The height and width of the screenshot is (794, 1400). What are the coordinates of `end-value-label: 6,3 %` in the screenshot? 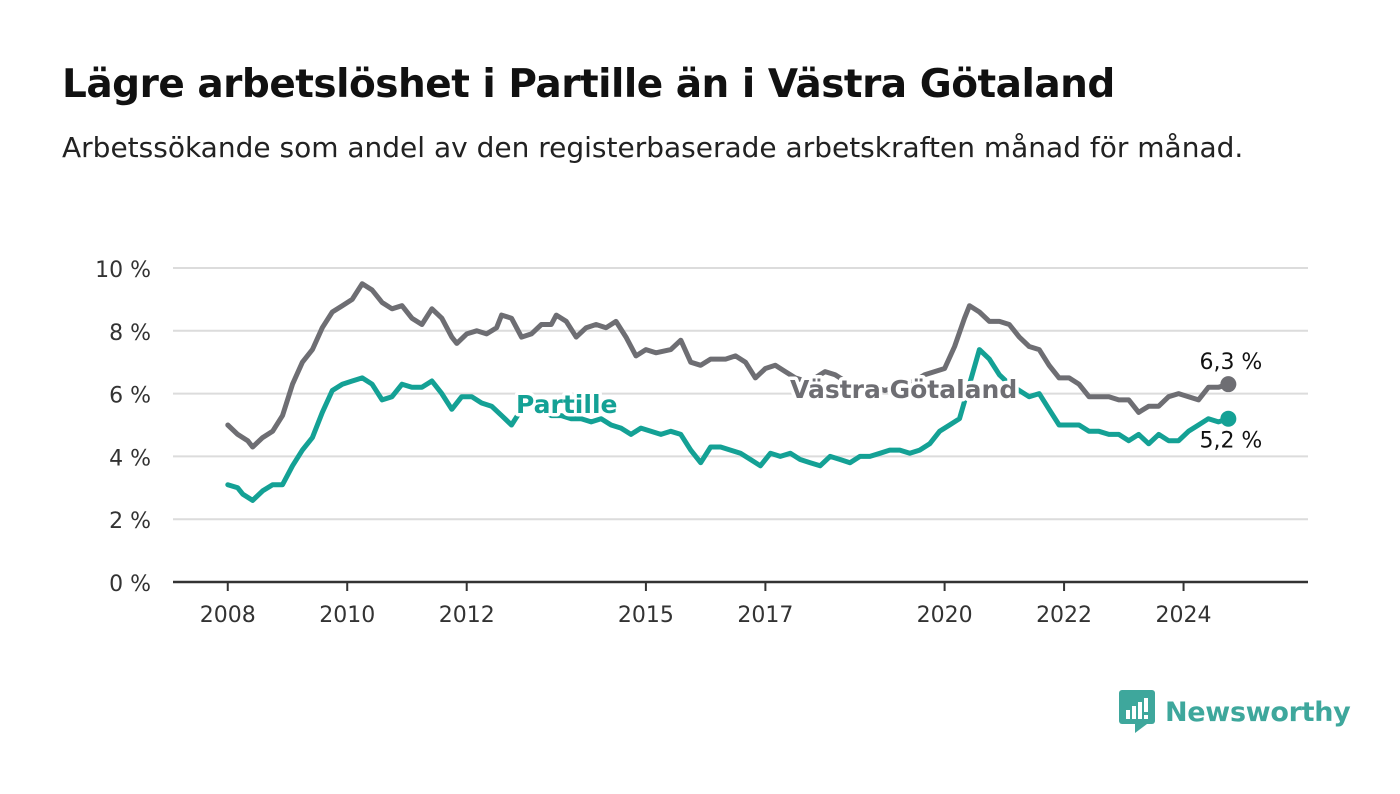 It's located at (1230, 362).